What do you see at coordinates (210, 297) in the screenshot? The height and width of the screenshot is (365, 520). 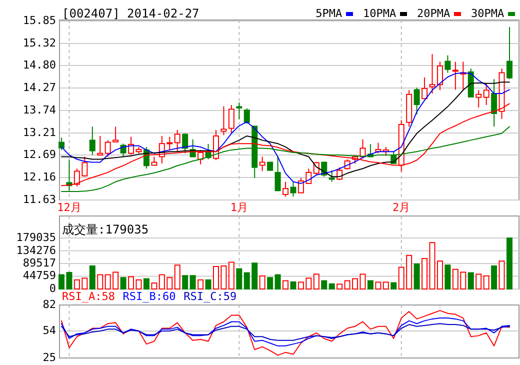 I see `text: RSI_C:59` at bounding box center [210, 297].